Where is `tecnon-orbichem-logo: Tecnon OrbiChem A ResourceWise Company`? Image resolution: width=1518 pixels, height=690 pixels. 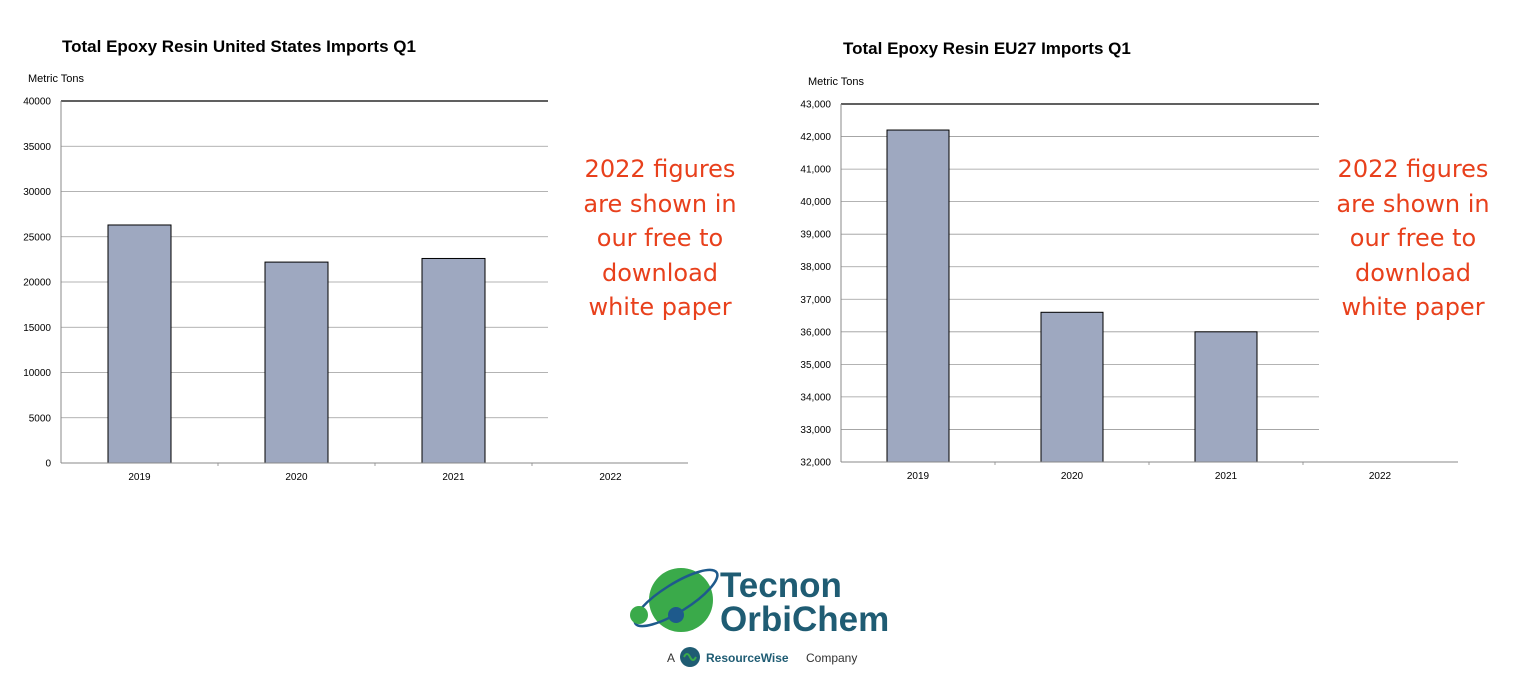
tecnon-orbichem-logo: Tecnon OrbiChem A ResourceWise Company is located at coordinates (759, 616).